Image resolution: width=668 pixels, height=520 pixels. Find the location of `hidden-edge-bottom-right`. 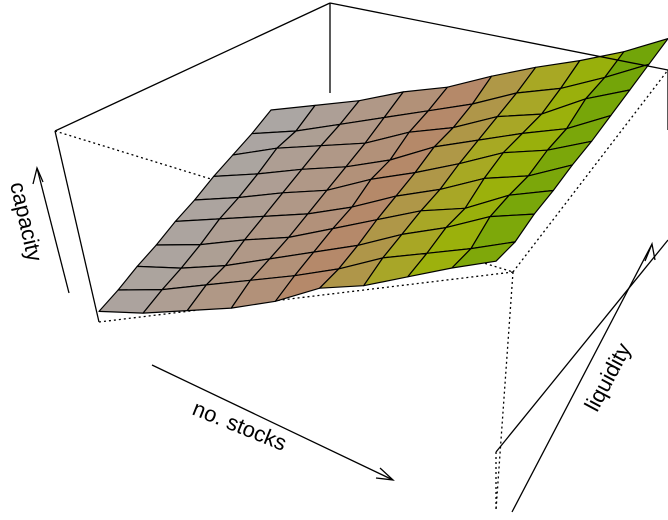

hidden-edge-bottom-right is located at coordinates (504, 391).